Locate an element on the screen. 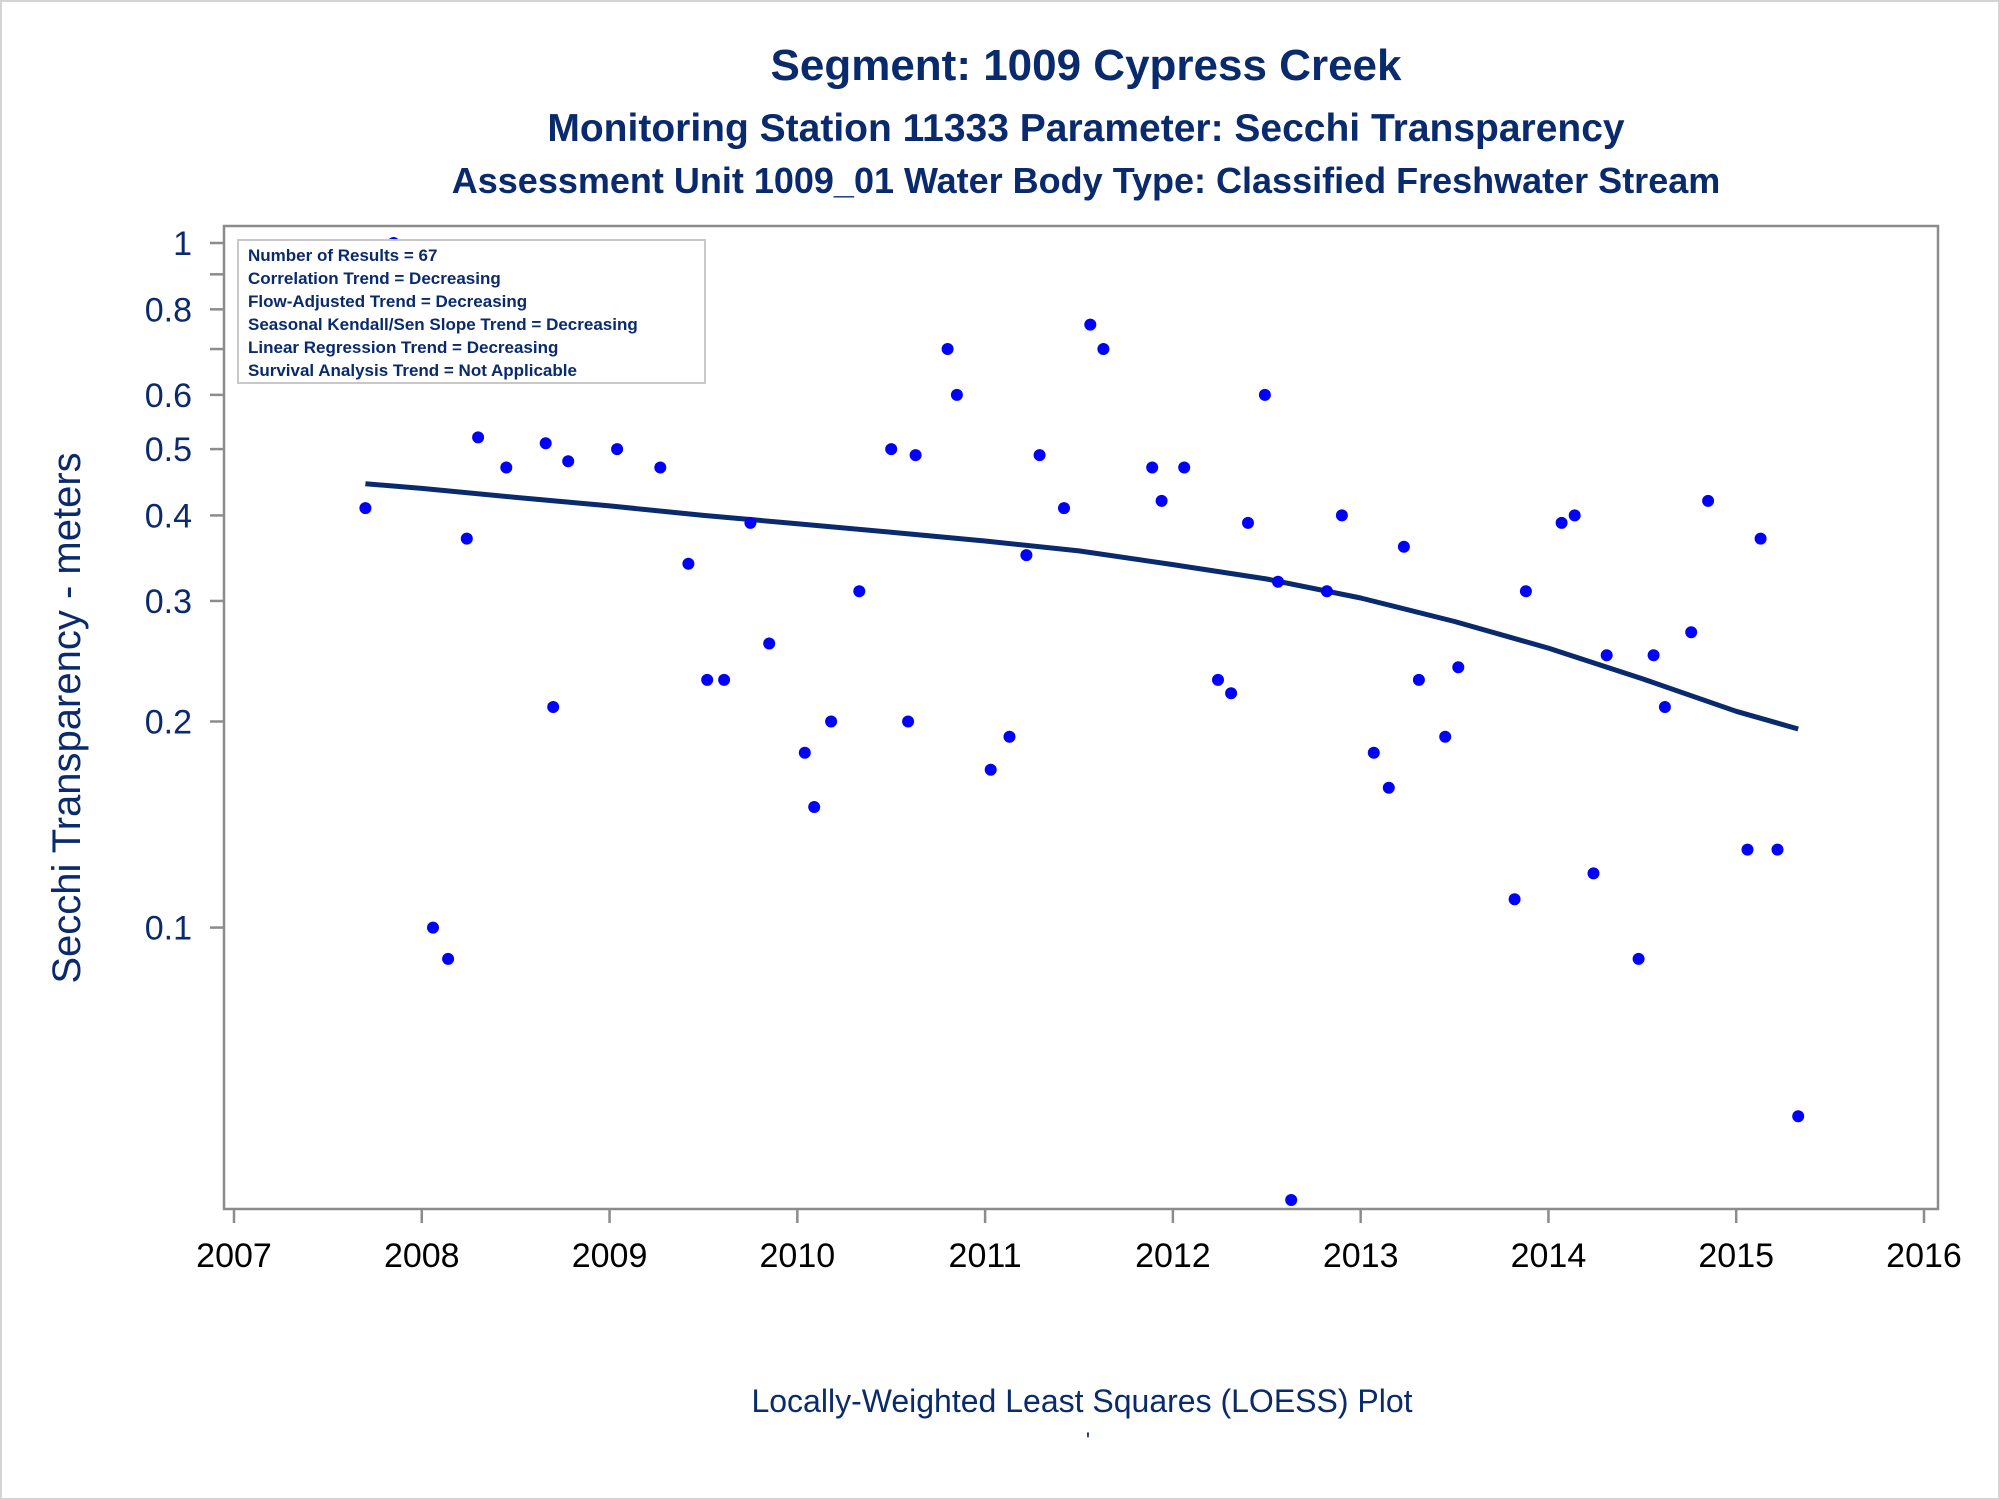 The image size is (2000, 1500). y-tick-label: 0.2 is located at coordinates (168, 723).